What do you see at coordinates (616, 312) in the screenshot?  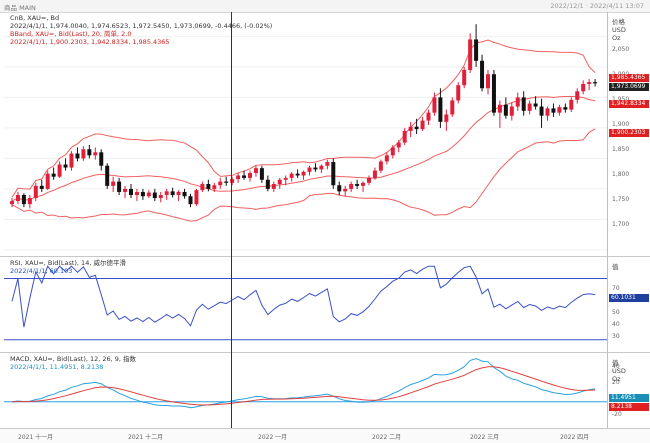 I see `rsi-tick: 50` at bounding box center [616, 312].